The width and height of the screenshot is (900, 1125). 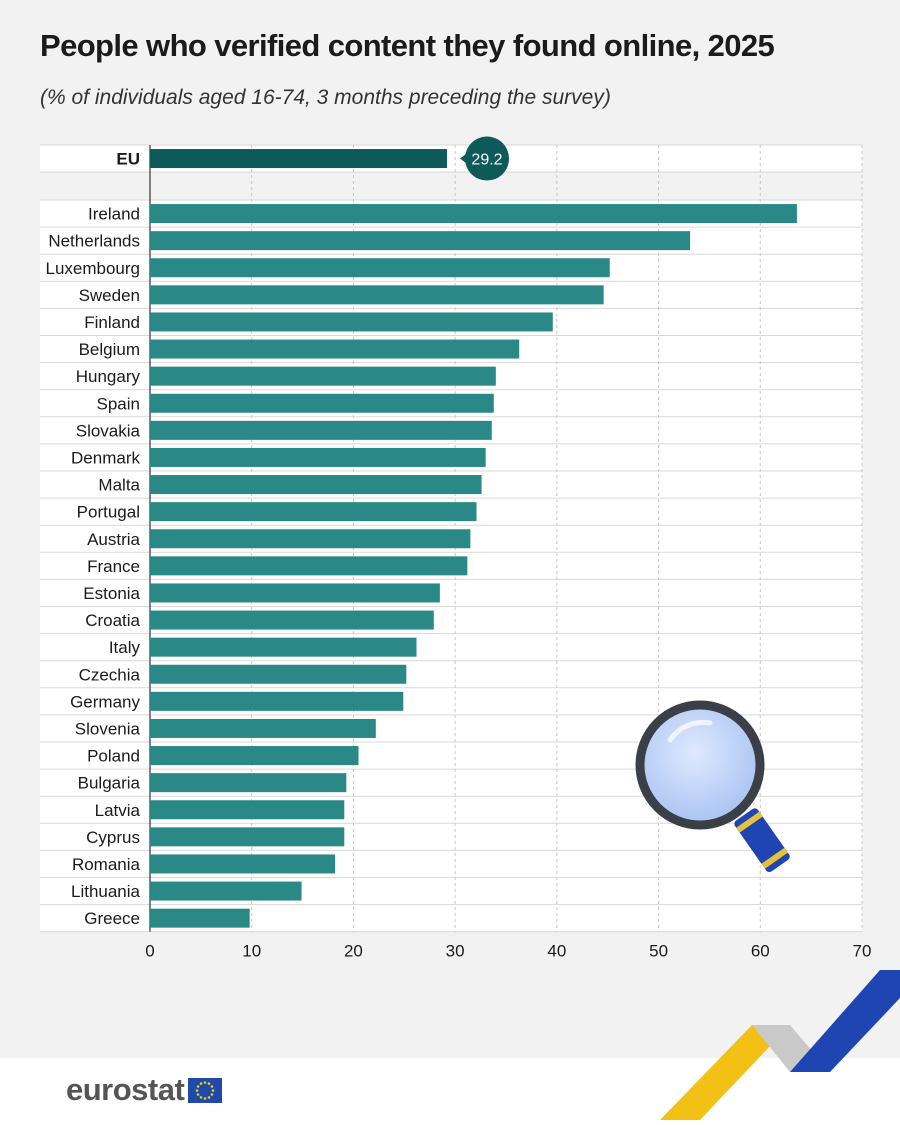 I want to click on category-label-bulgaria: Bulgaria, so click(x=109, y=783).